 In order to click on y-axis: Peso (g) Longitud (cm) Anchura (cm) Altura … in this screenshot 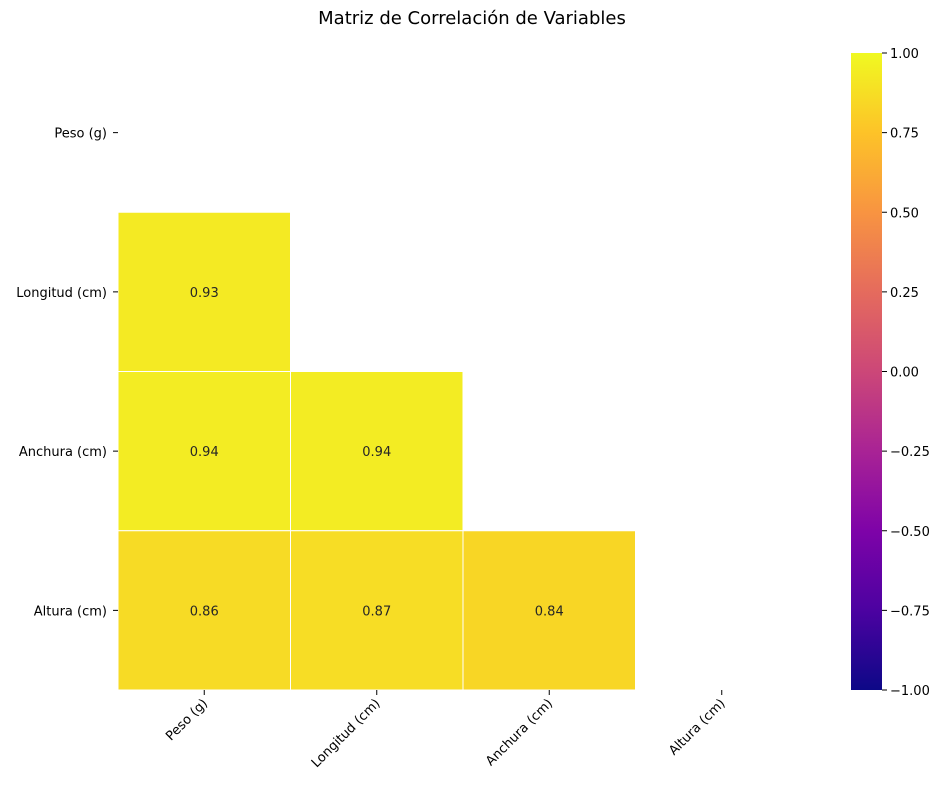, I will do `click(67, 373)`.